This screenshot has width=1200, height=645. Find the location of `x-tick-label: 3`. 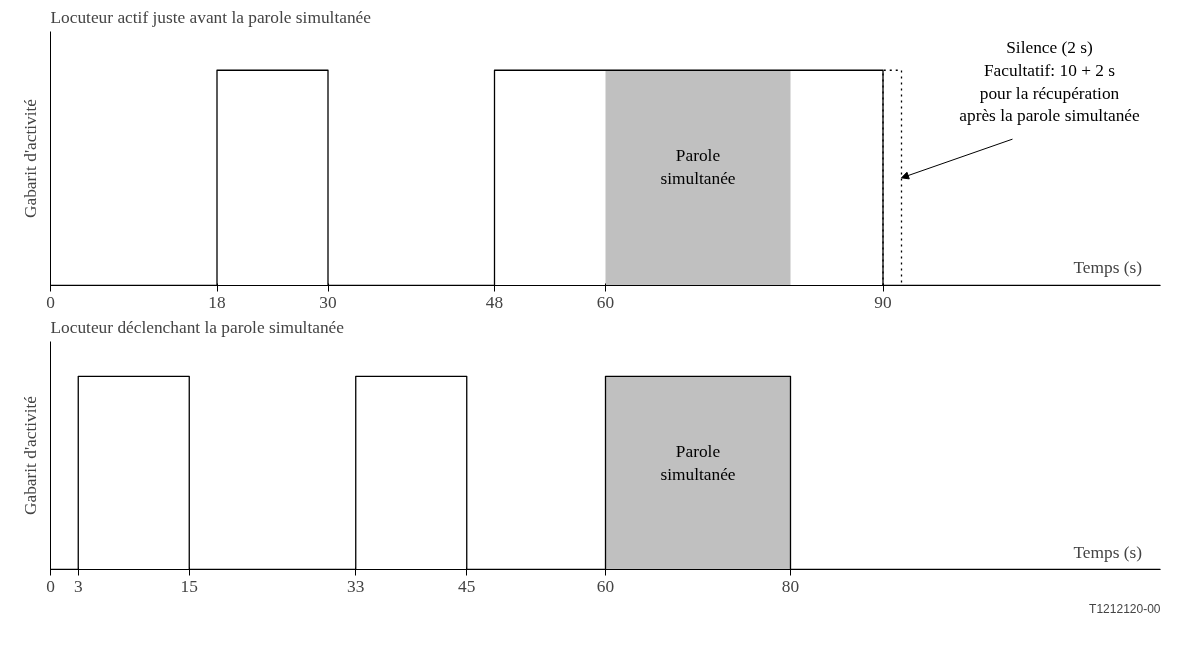

x-tick-label: 3 is located at coordinates (78, 586).